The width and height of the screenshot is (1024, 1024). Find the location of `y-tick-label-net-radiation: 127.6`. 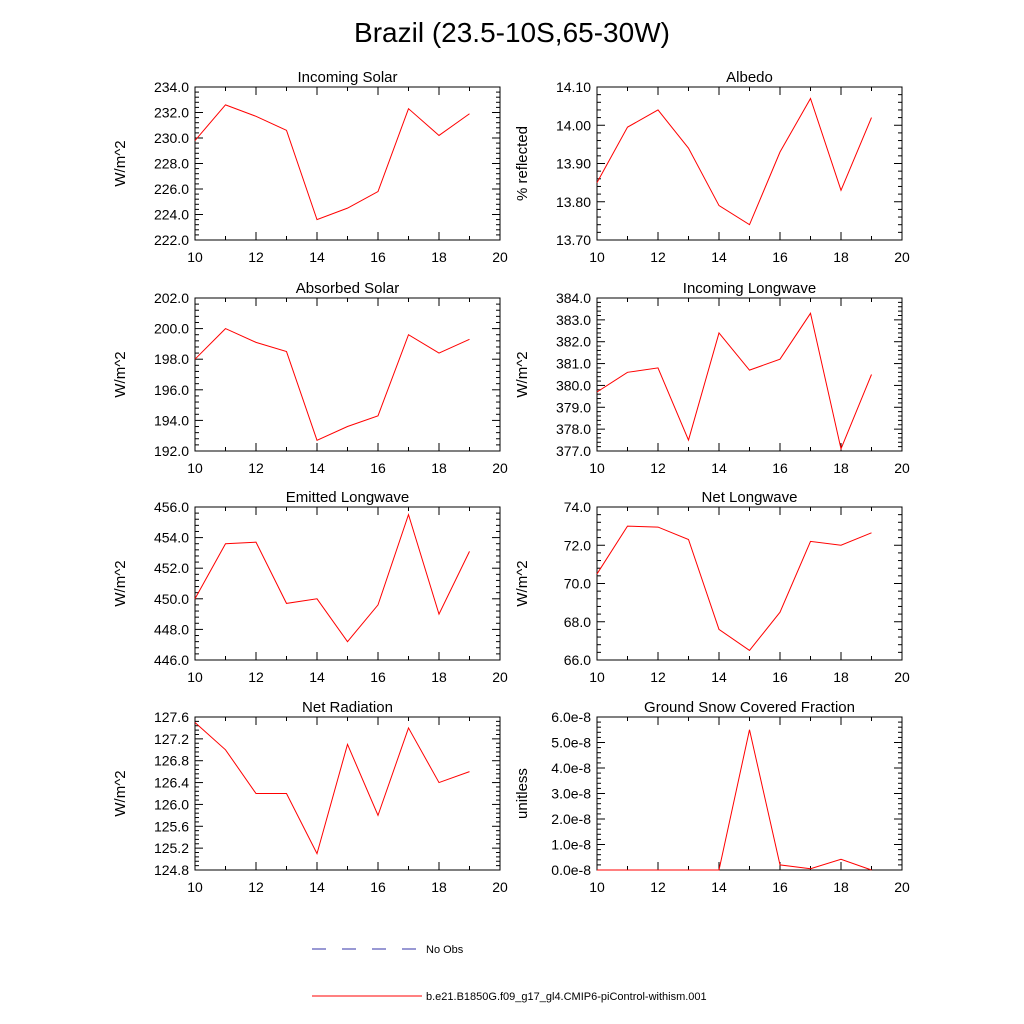

y-tick-label-net-radiation: 127.6 is located at coordinates (171, 717).